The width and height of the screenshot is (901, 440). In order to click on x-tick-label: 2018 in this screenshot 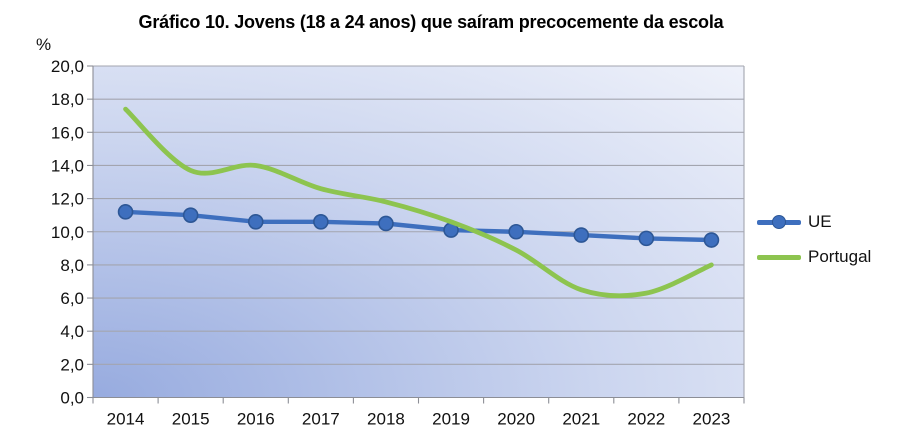, I will do `click(386, 419)`.